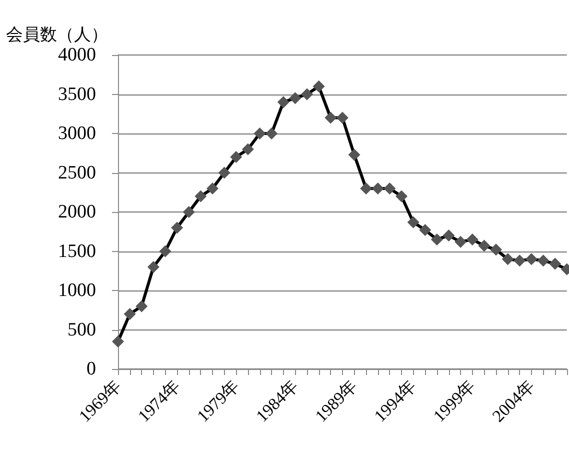 This screenshot has height=467, width=569. What do you see at coordinates (91, 369) in the screenshot?
I see `y-tick-label: 0` at bounding box center [91, 369].